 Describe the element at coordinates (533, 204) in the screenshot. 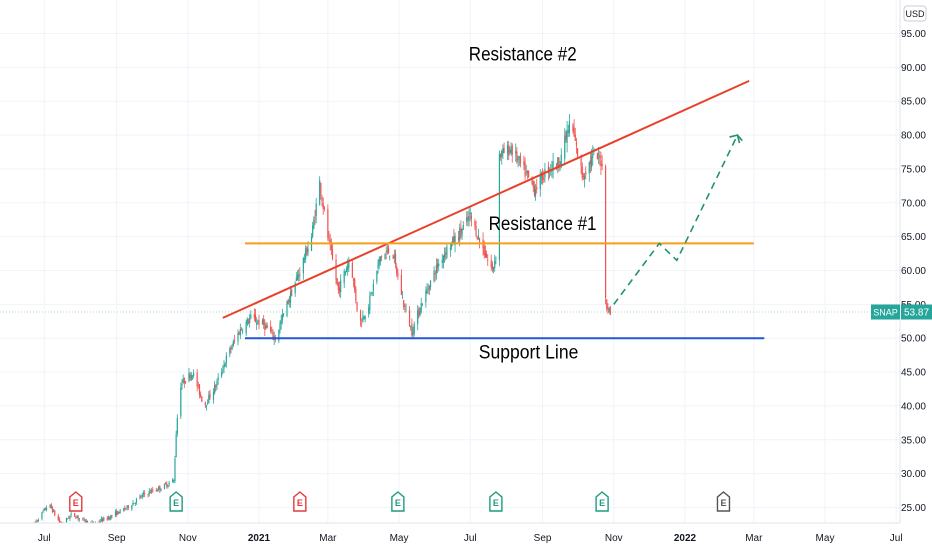

I see `annotations: Resistance #2 Resistance #1 Support Line` at that location.